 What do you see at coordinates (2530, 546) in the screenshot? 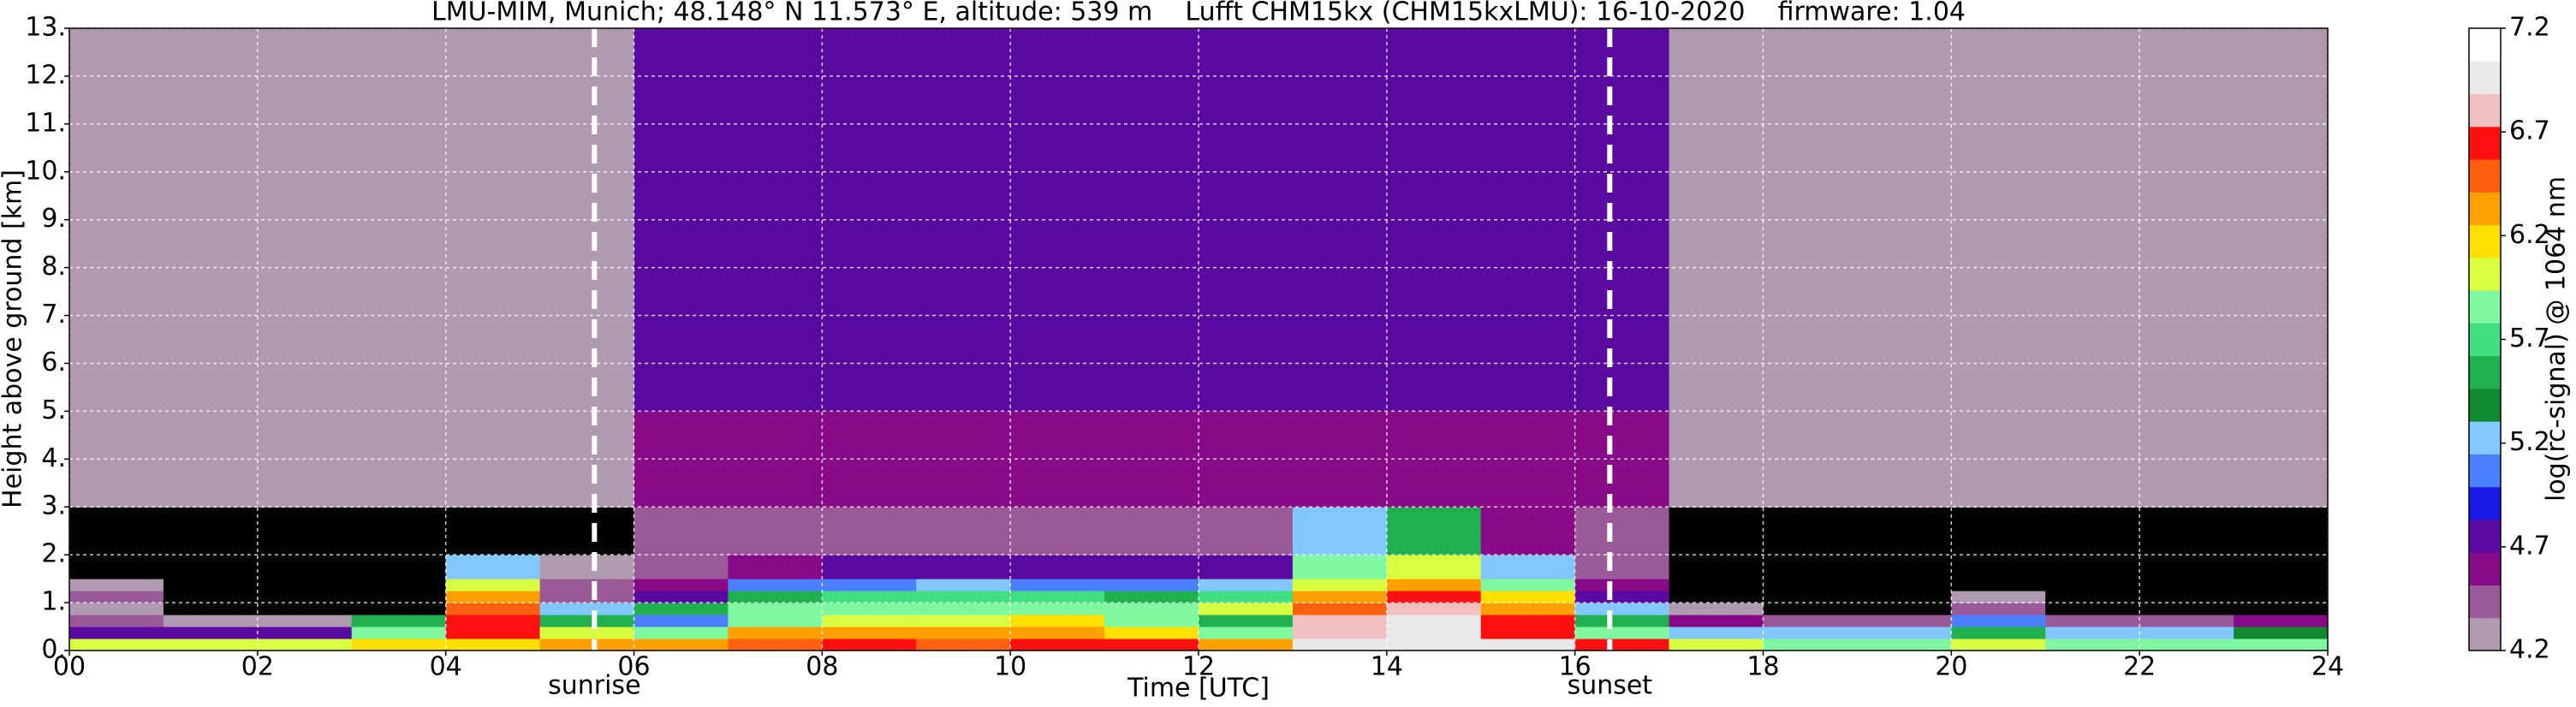
I see `colorbar-tick-label: 4.7` at bounding box center [2530, 546].